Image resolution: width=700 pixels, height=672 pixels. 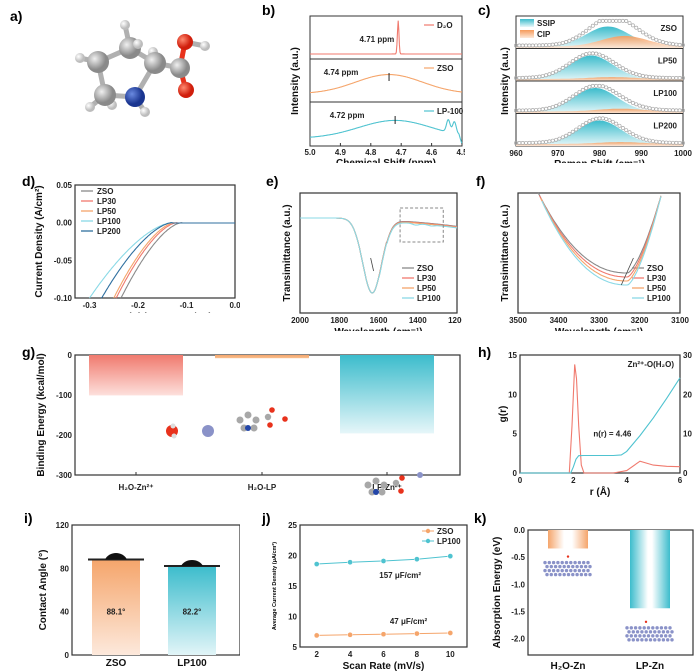 I want to click on cip-area-LP50, so click(x=599, y=79).